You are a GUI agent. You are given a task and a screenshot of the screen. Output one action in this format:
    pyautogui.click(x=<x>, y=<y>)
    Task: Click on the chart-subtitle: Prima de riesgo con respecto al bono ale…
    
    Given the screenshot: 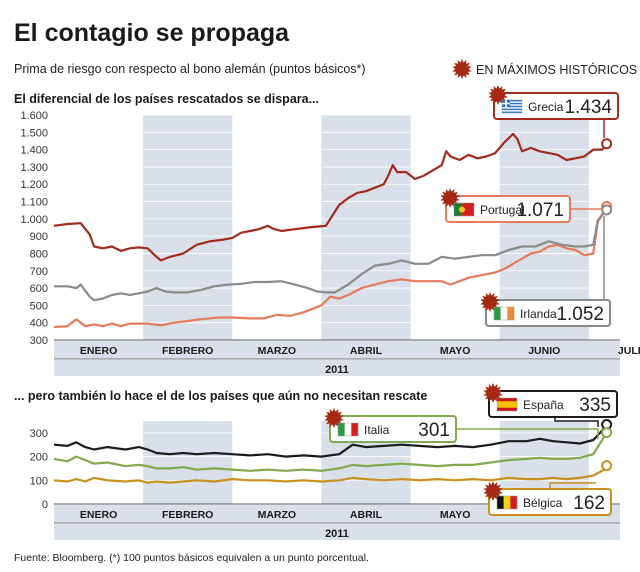 What is the action you would take?
    pyautogui.click(x=190, y=69)
    